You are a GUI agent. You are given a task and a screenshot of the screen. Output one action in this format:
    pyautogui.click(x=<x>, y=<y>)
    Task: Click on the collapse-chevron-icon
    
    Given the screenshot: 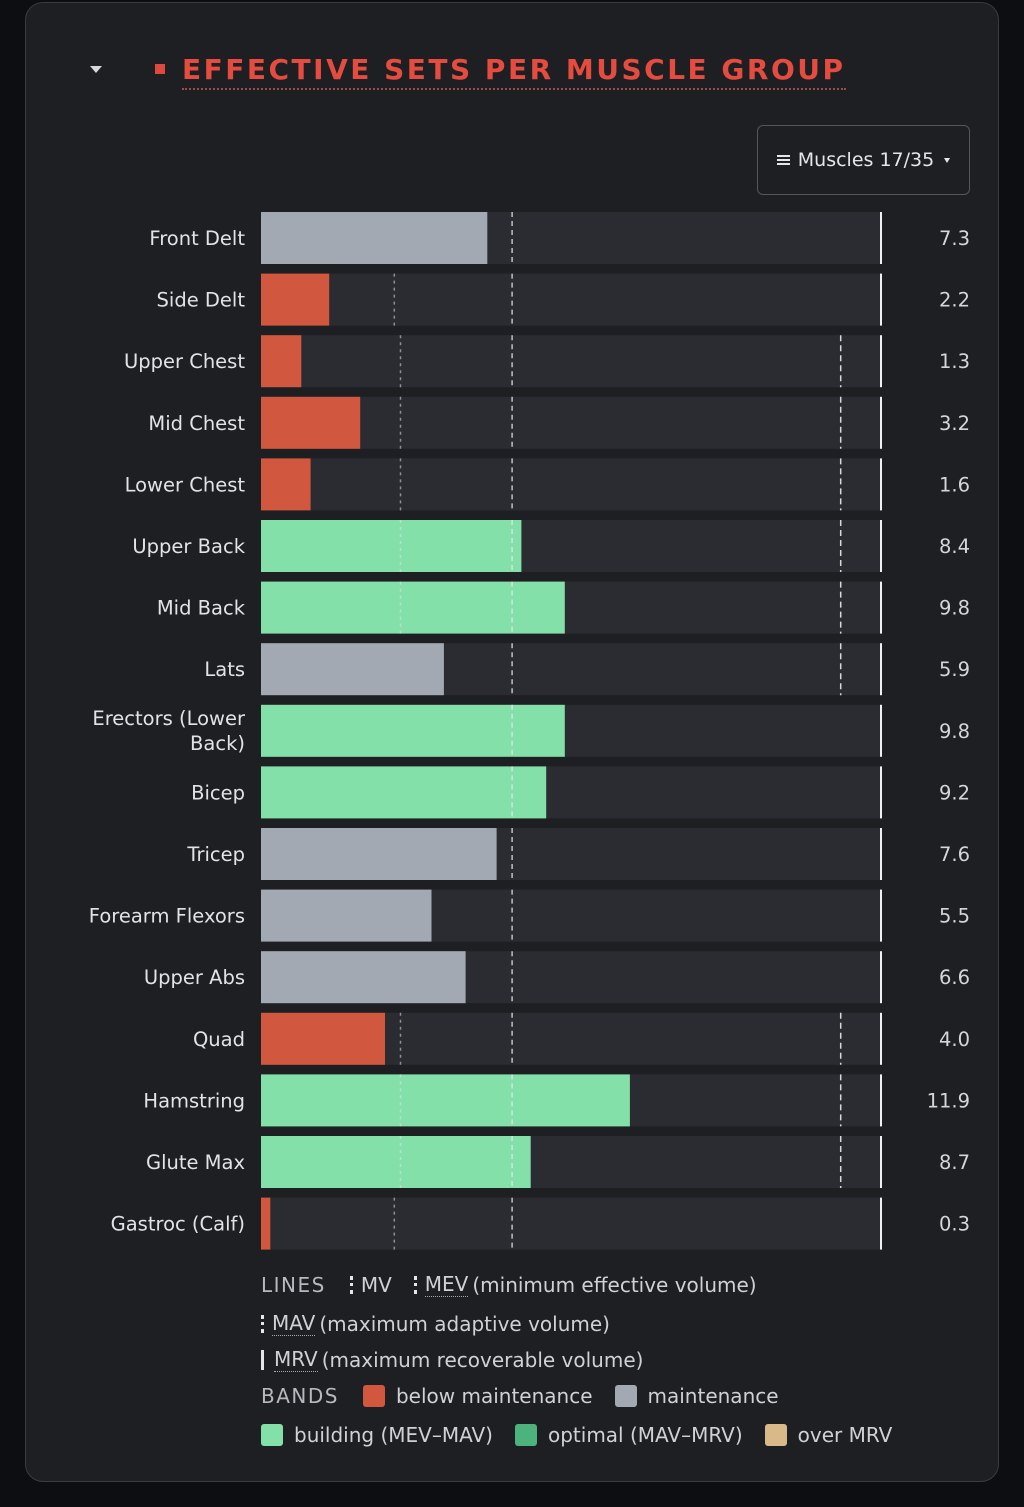 What is the action you would take?
    pyautogui.click(x=96, y=69)
    